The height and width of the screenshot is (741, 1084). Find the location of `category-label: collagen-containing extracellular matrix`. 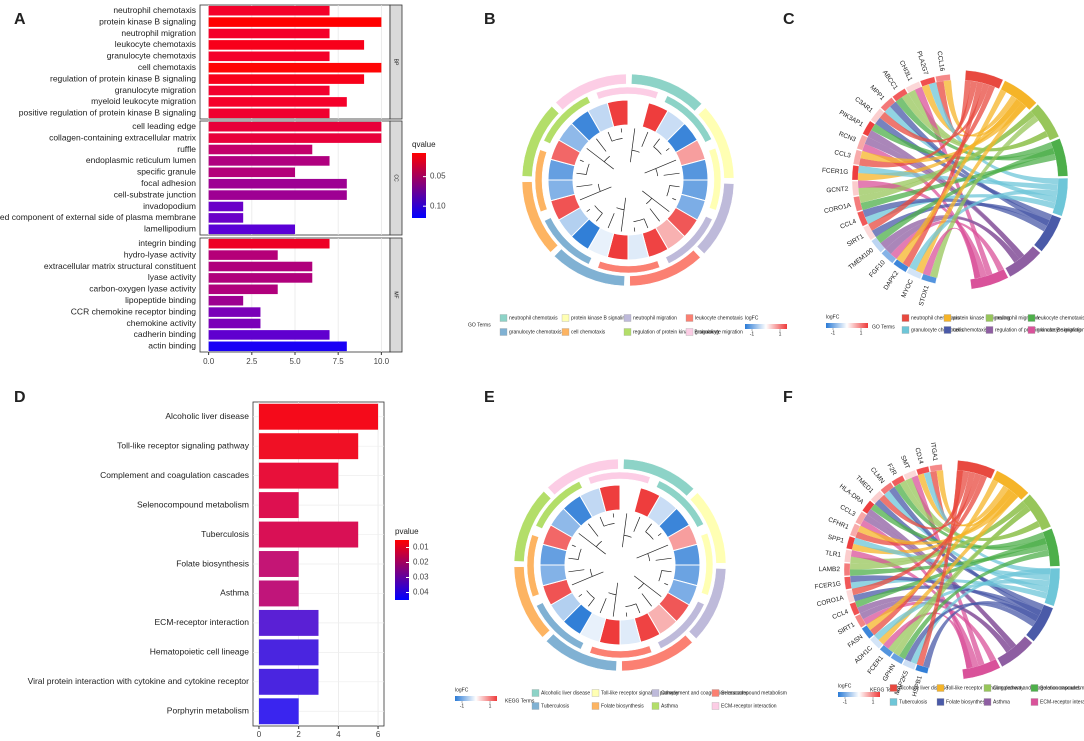

category-label: collagen-containing extracellular matrix is located at coordinates (123, 137).